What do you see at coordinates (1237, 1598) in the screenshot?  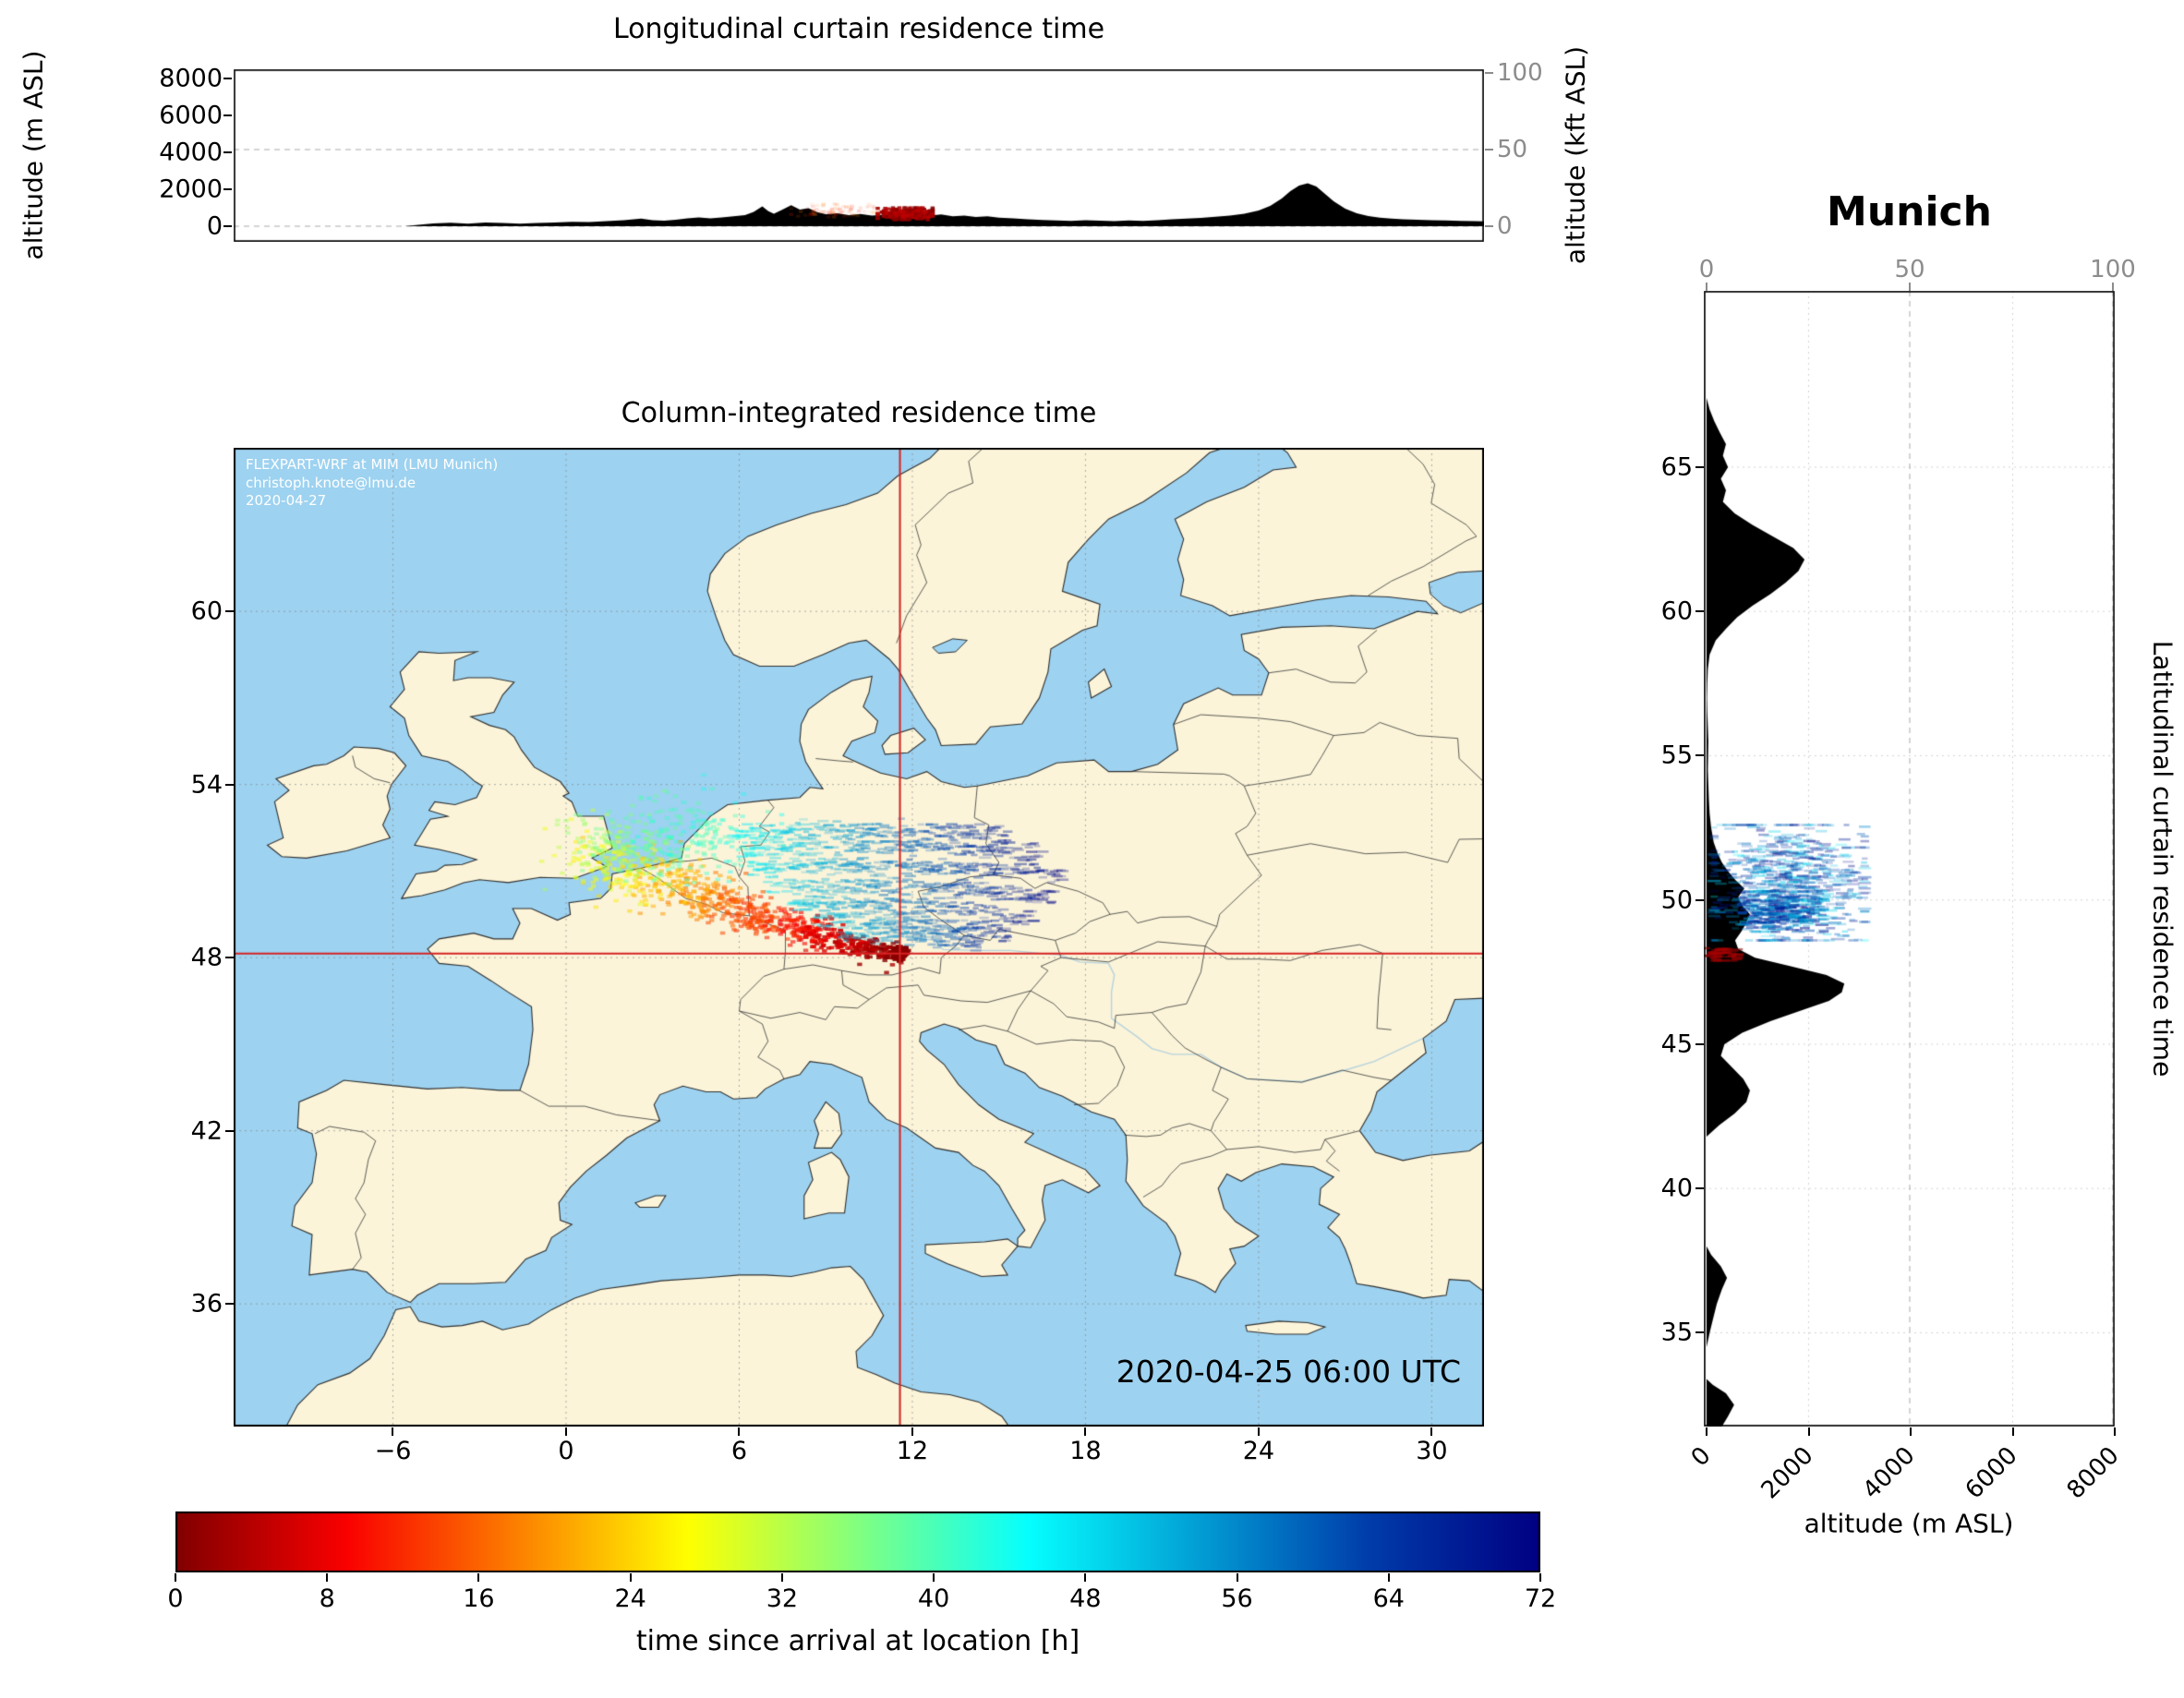 I see `colorbar-tick-label: 56` at bounding box center [1237, 1598].